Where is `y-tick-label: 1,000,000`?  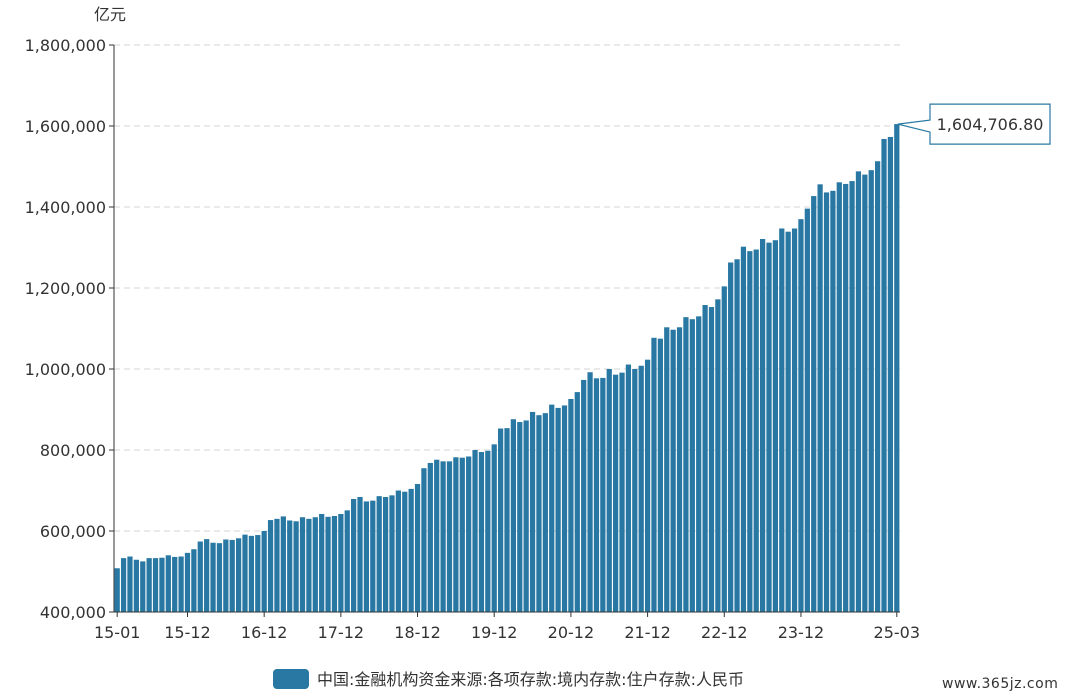 y-tick-label: 1,000,000 is located at coordinates (65, 369).